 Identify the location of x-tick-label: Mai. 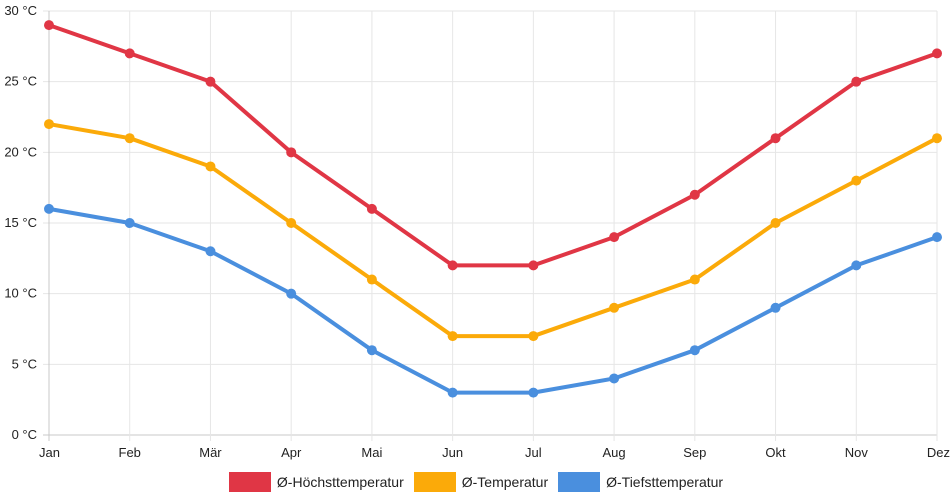
(371, 452).